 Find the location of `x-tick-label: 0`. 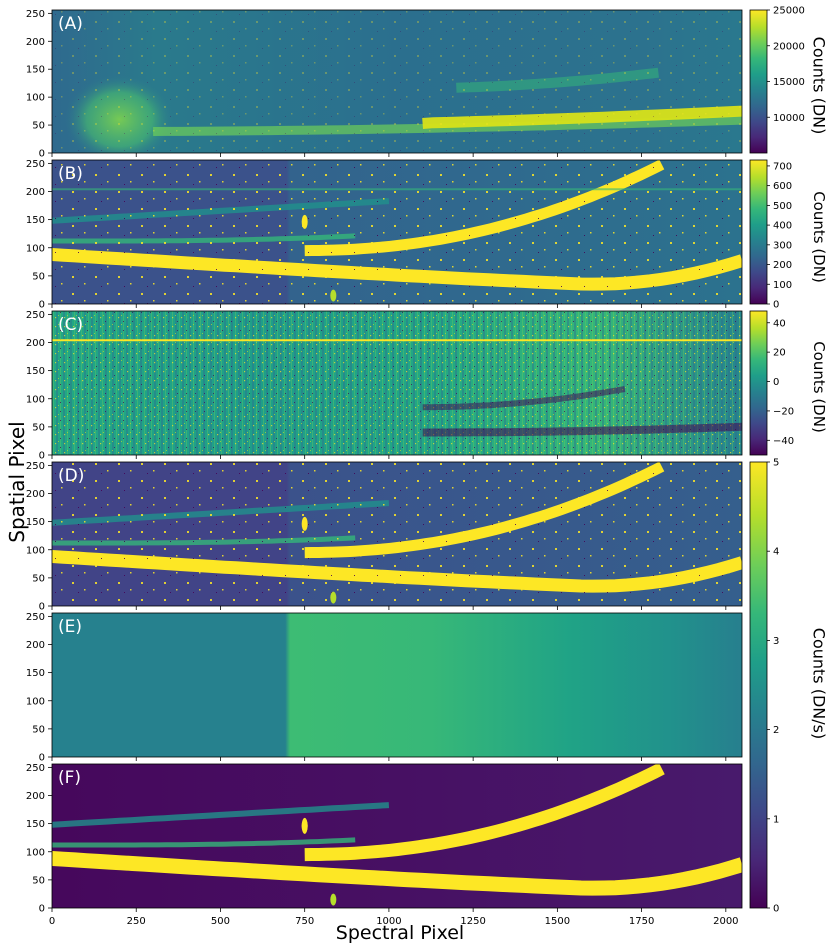

x-tick-label: 0 is located at coordinates (52, 921).